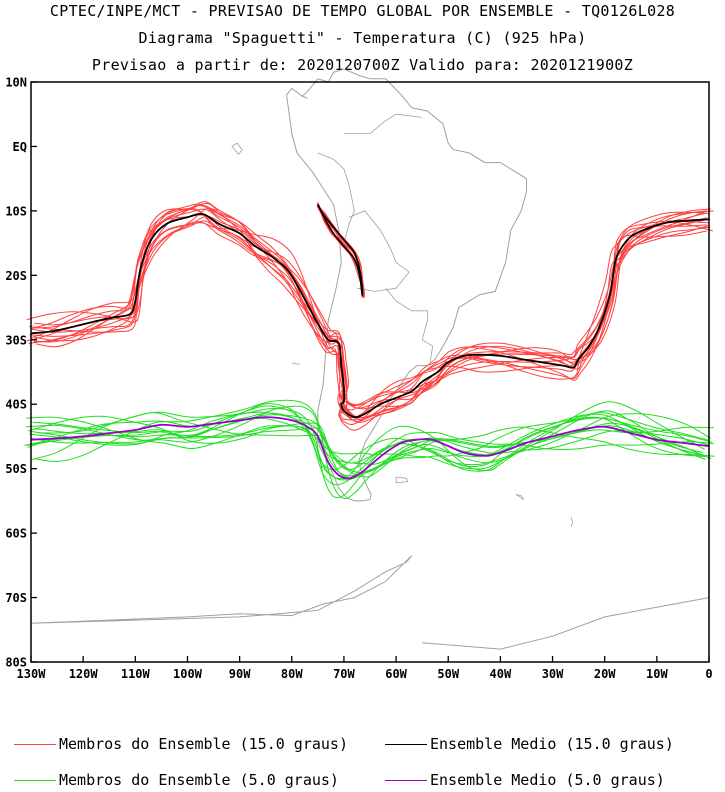  What do you see at coordinates (16, 534) in the screenshot?
I see `y-tick-label: 60S` at bounding box center [16, 534].